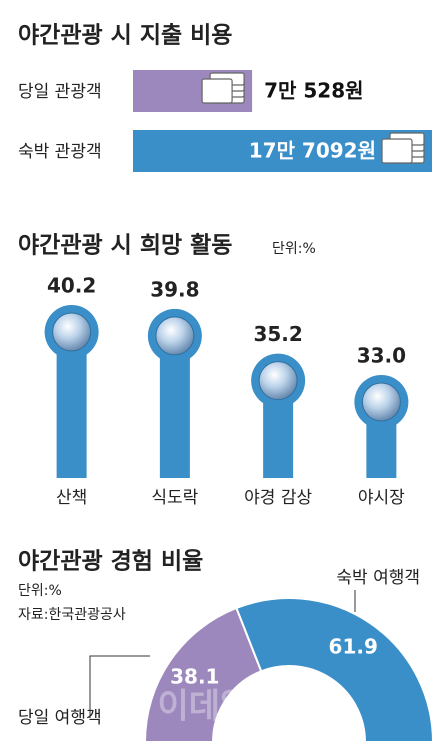 This screenshot has width=433, height=748. What do you see at coordinates (72, 615) in the screenshot?
I see `source: 자료:한국관광공사` at bounding box center [72, 615].